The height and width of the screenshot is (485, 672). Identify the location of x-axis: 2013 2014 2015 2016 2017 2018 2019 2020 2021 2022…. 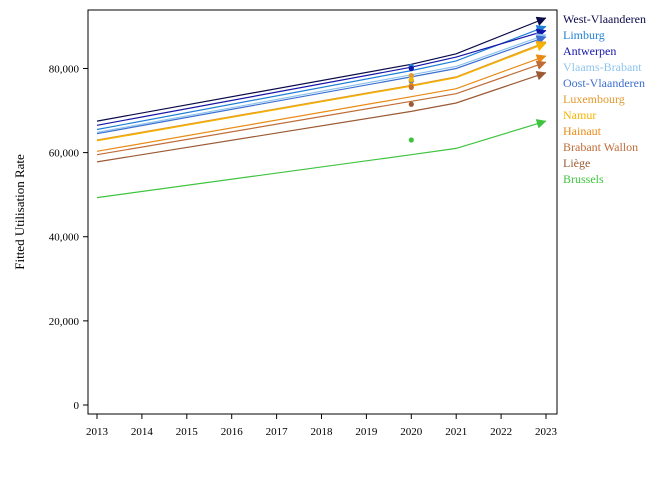
(322, 426).